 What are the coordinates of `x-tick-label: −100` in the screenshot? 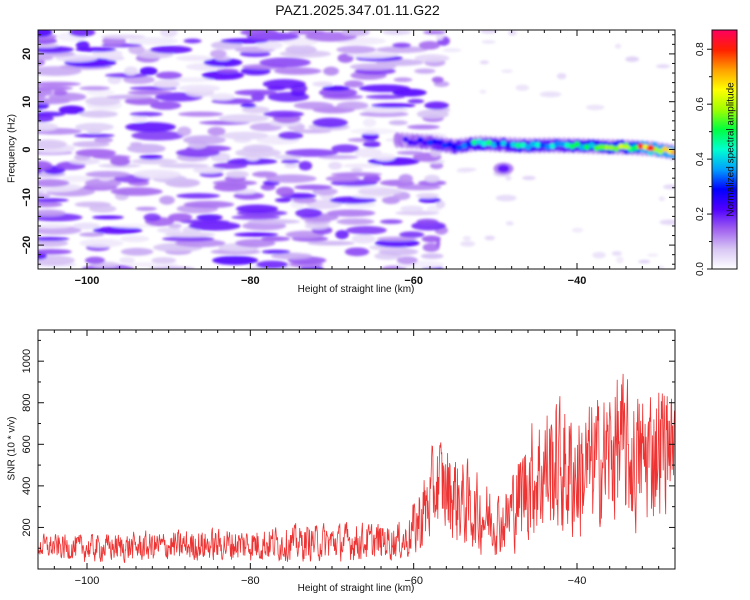 It's located at (87, 281).